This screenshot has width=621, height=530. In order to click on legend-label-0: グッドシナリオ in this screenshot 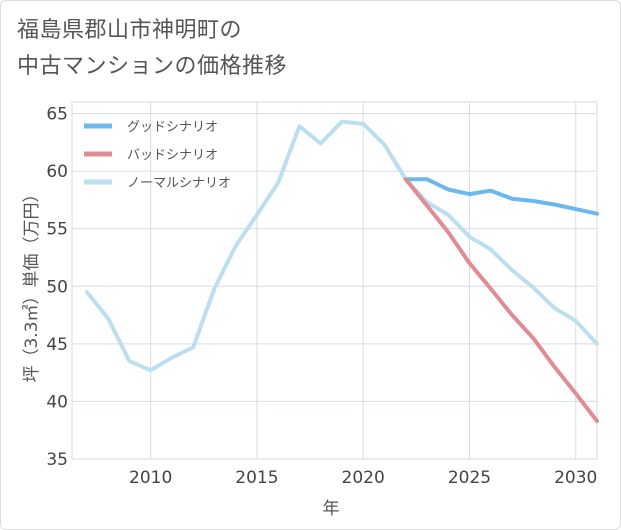, I will do `click(172, 127)`.